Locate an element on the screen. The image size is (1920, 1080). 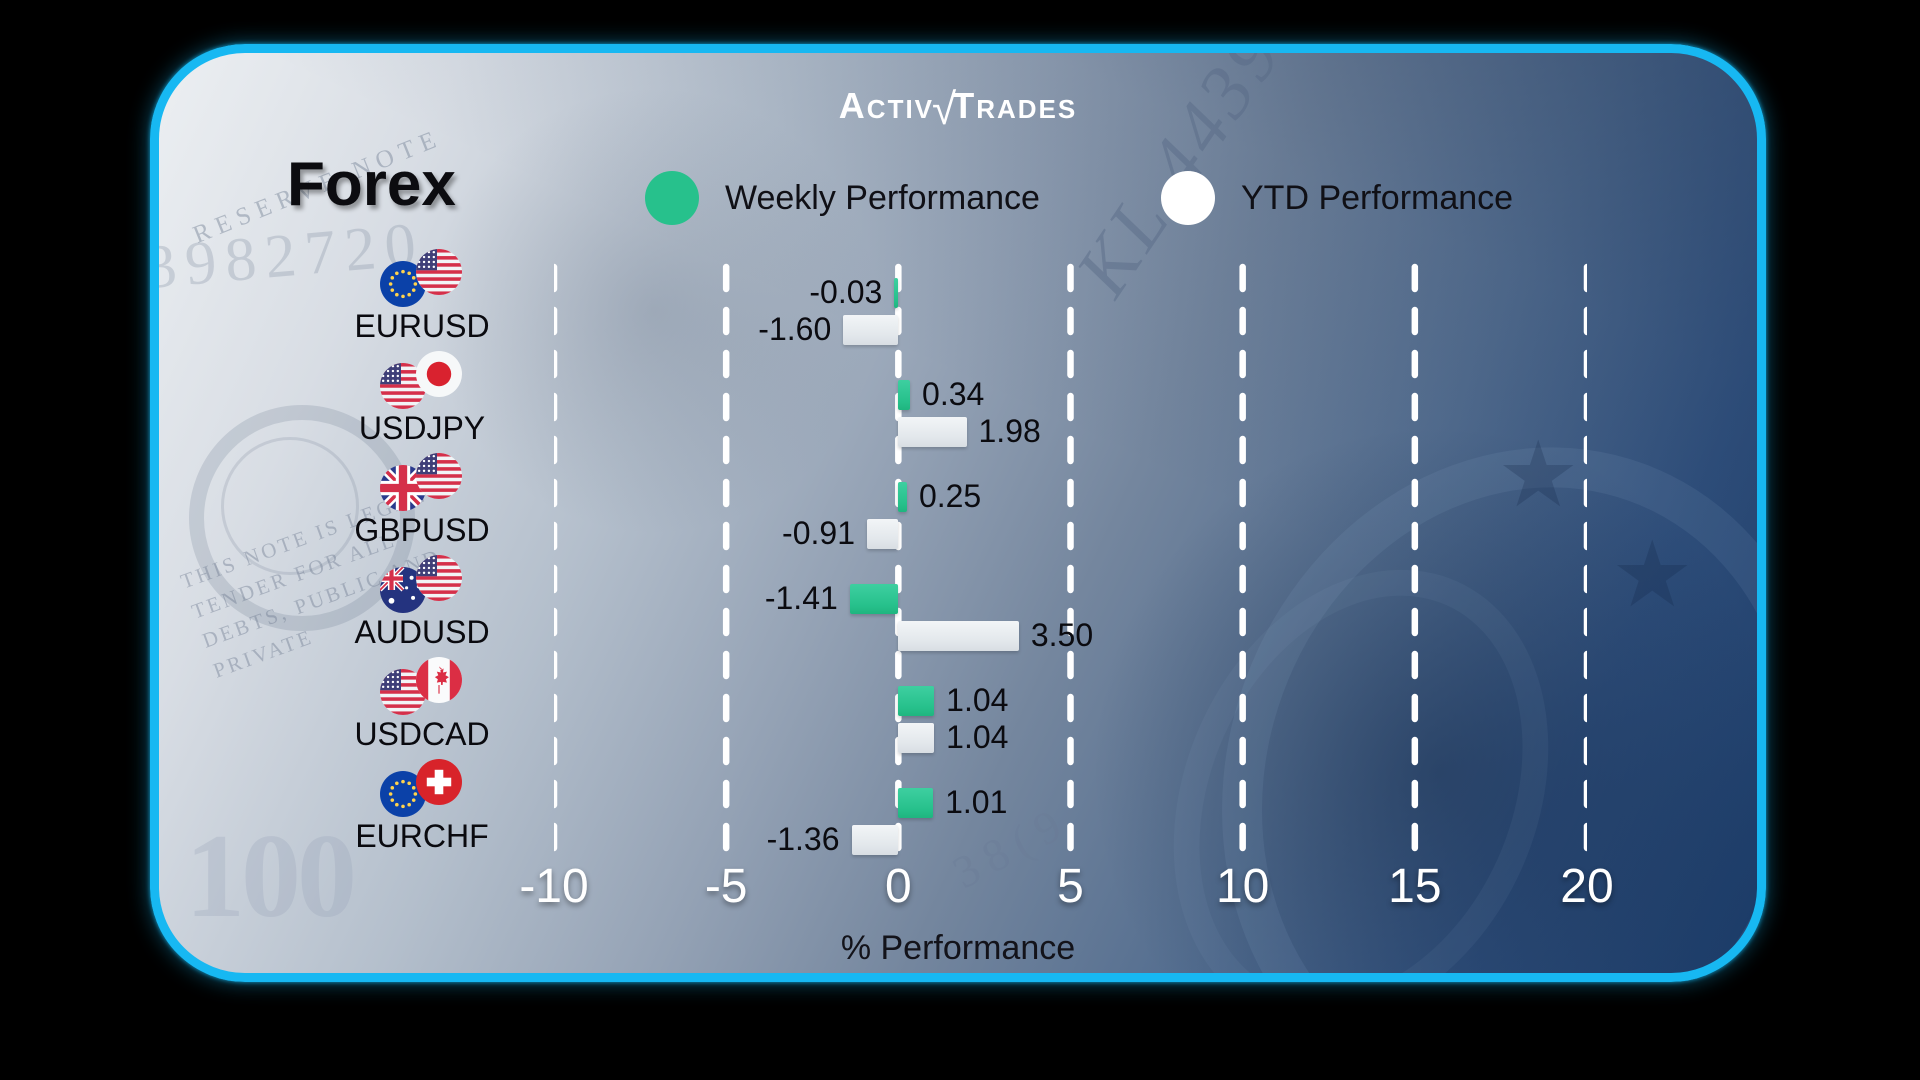
x-tick: 20 is located at coordinates (1587, 886).